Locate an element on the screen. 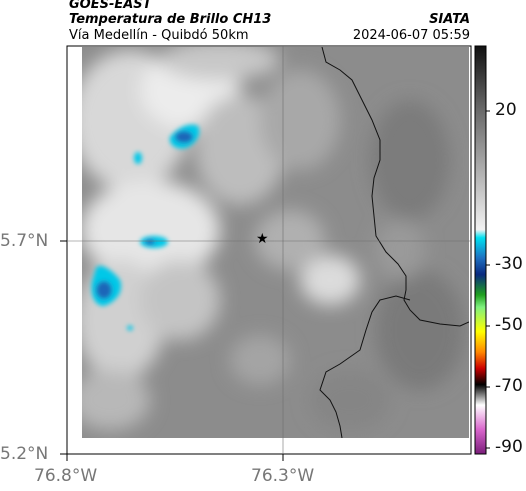 The height and width of the screenshot is (491, 526). org-label: SIATA is located at coordinates (449, 19).